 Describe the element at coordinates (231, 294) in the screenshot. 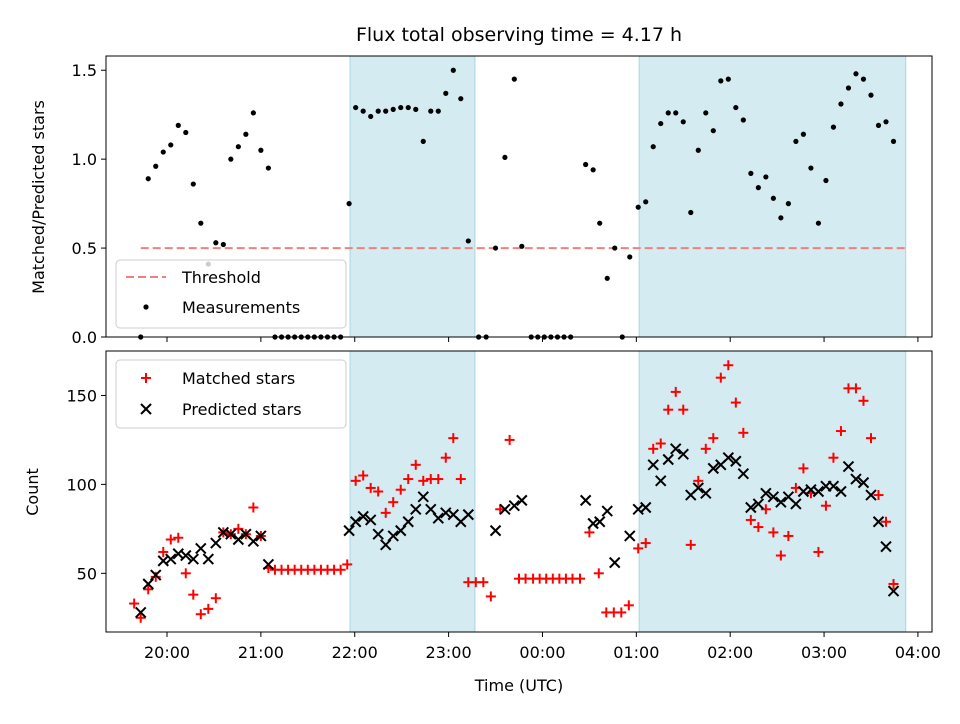

I see `top-legend: Threshold Measurements` at that location.